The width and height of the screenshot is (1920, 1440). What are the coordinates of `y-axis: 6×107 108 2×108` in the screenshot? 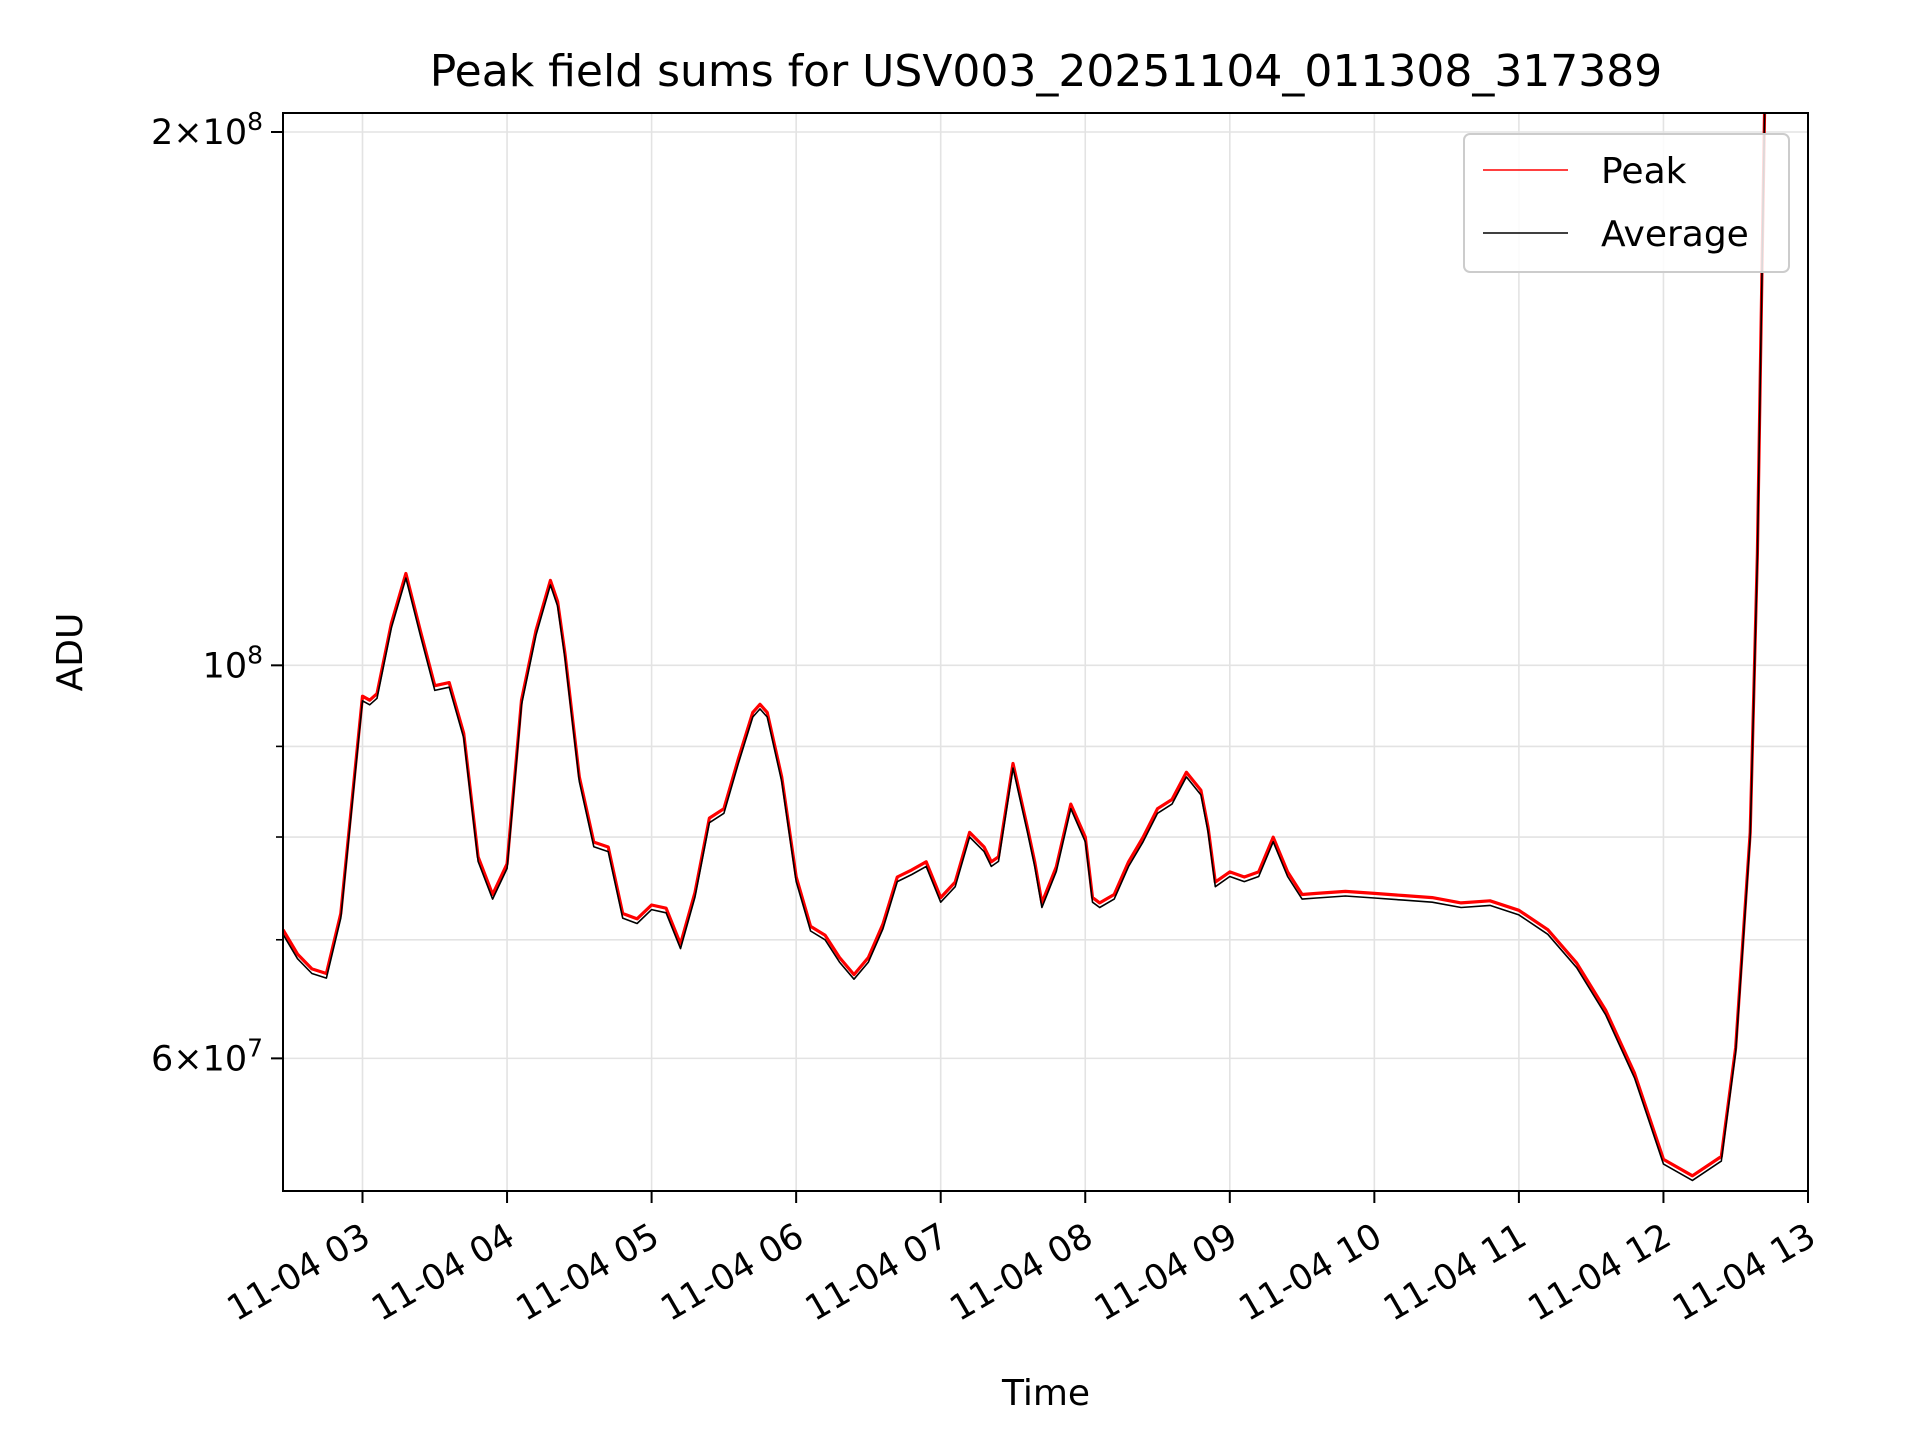 It's located at (217, 593).